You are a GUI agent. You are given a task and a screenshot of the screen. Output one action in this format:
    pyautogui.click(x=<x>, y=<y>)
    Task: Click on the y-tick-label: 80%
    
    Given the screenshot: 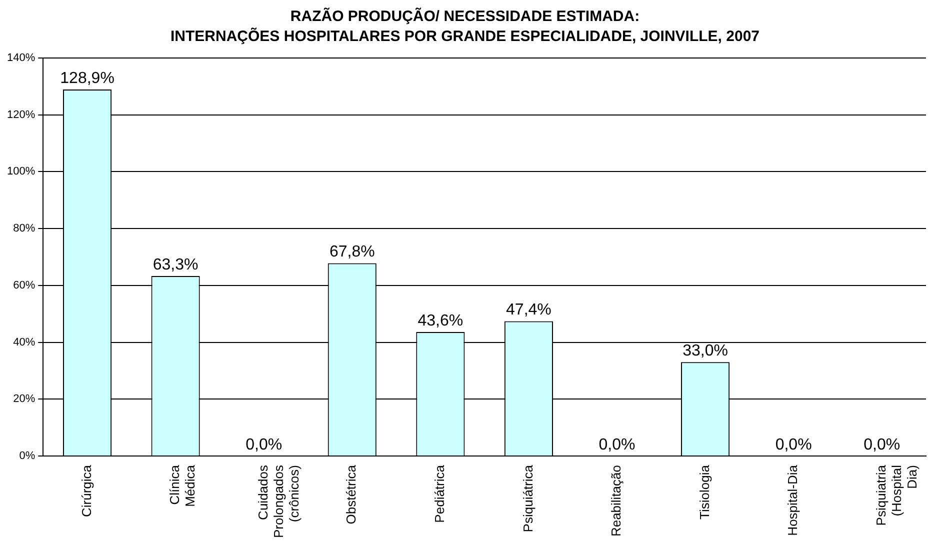 What is the action you would take?
    pyautogui.click(x=24, y=228)
    